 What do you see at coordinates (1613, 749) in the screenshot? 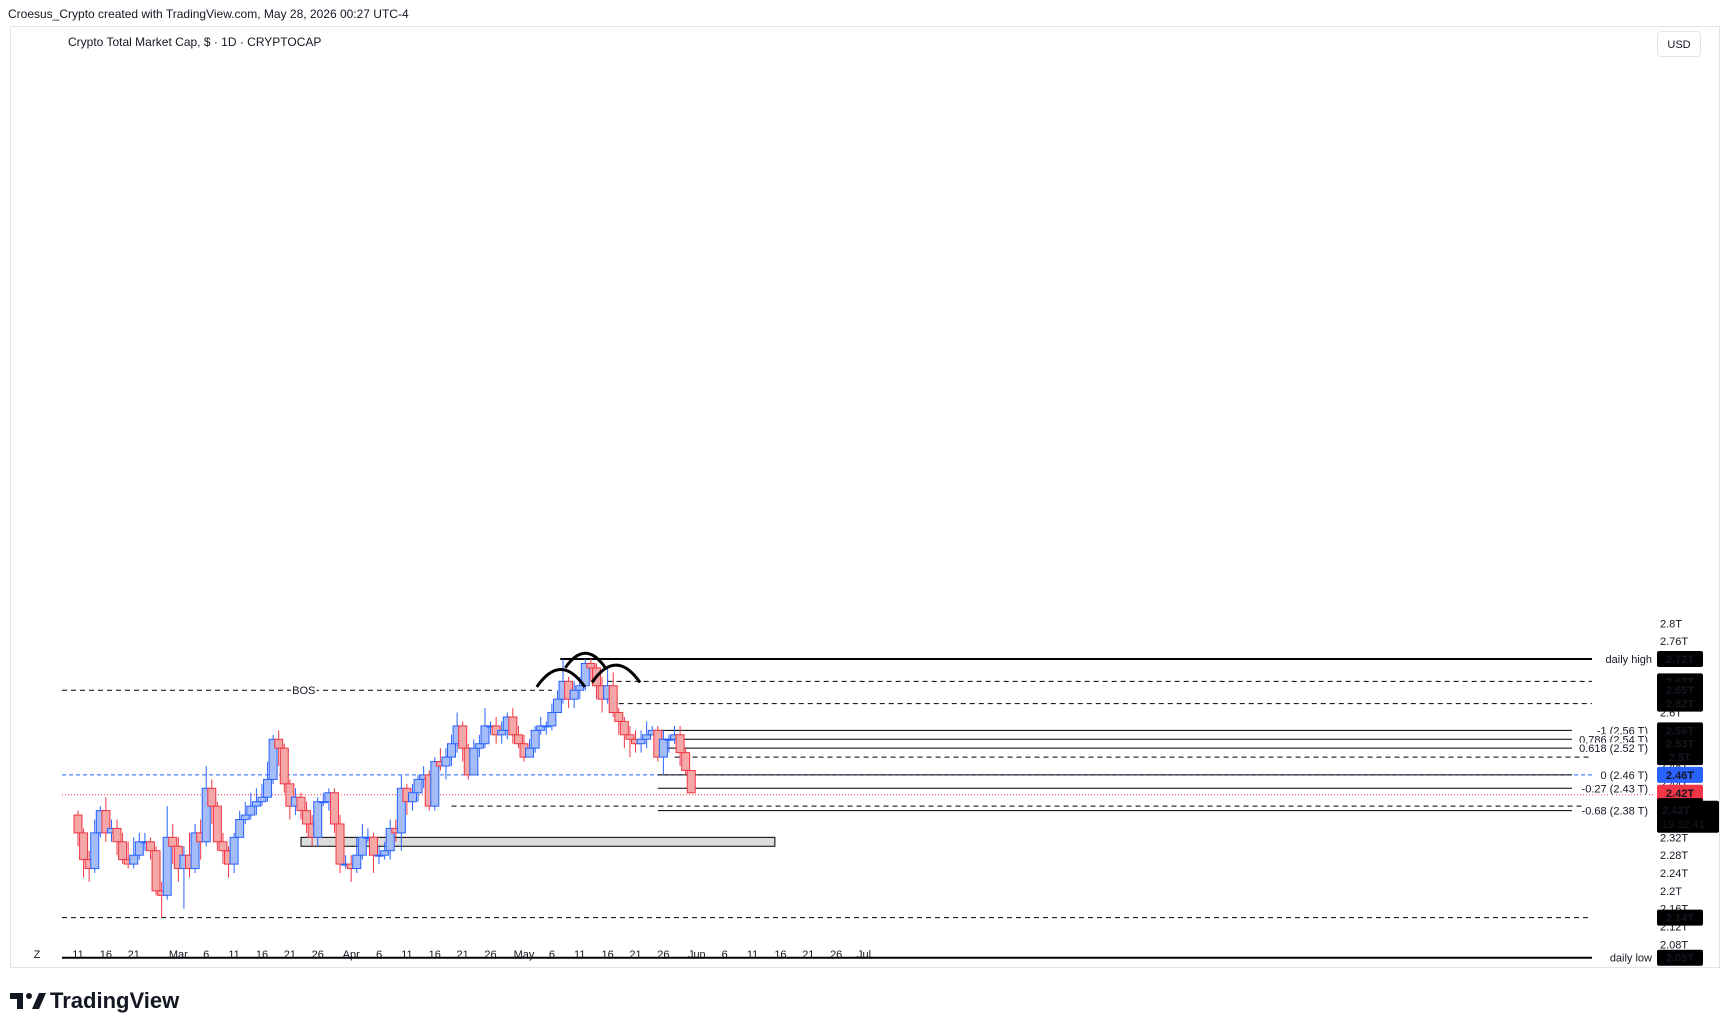
I see `fib-label: 0.618 (2.52 T)` at bounding box center [1613, 749].